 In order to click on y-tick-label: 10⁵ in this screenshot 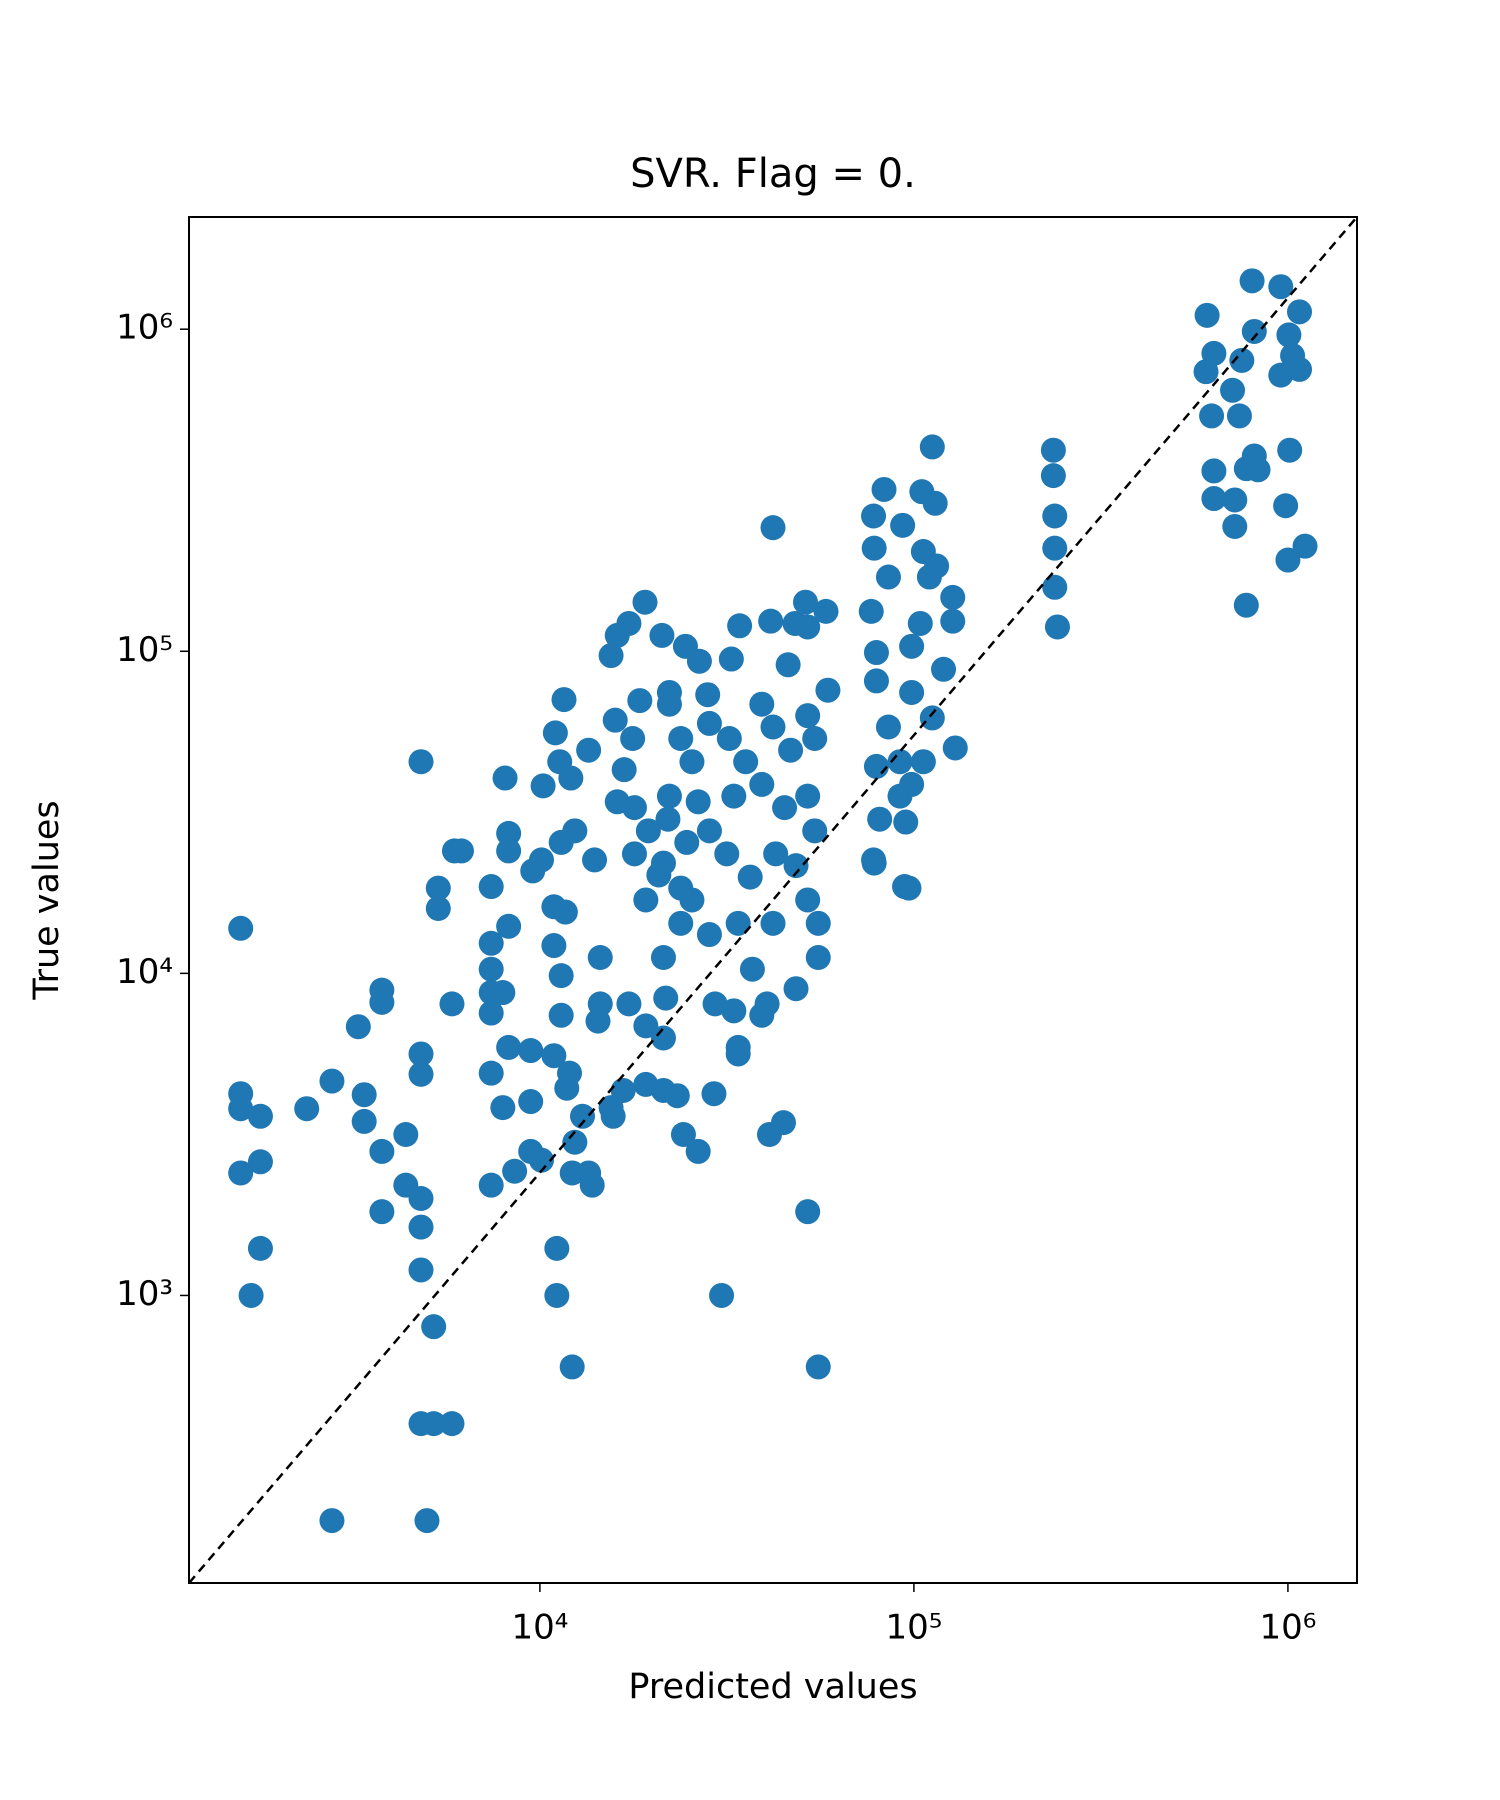, I will do `click(144, 650)`.